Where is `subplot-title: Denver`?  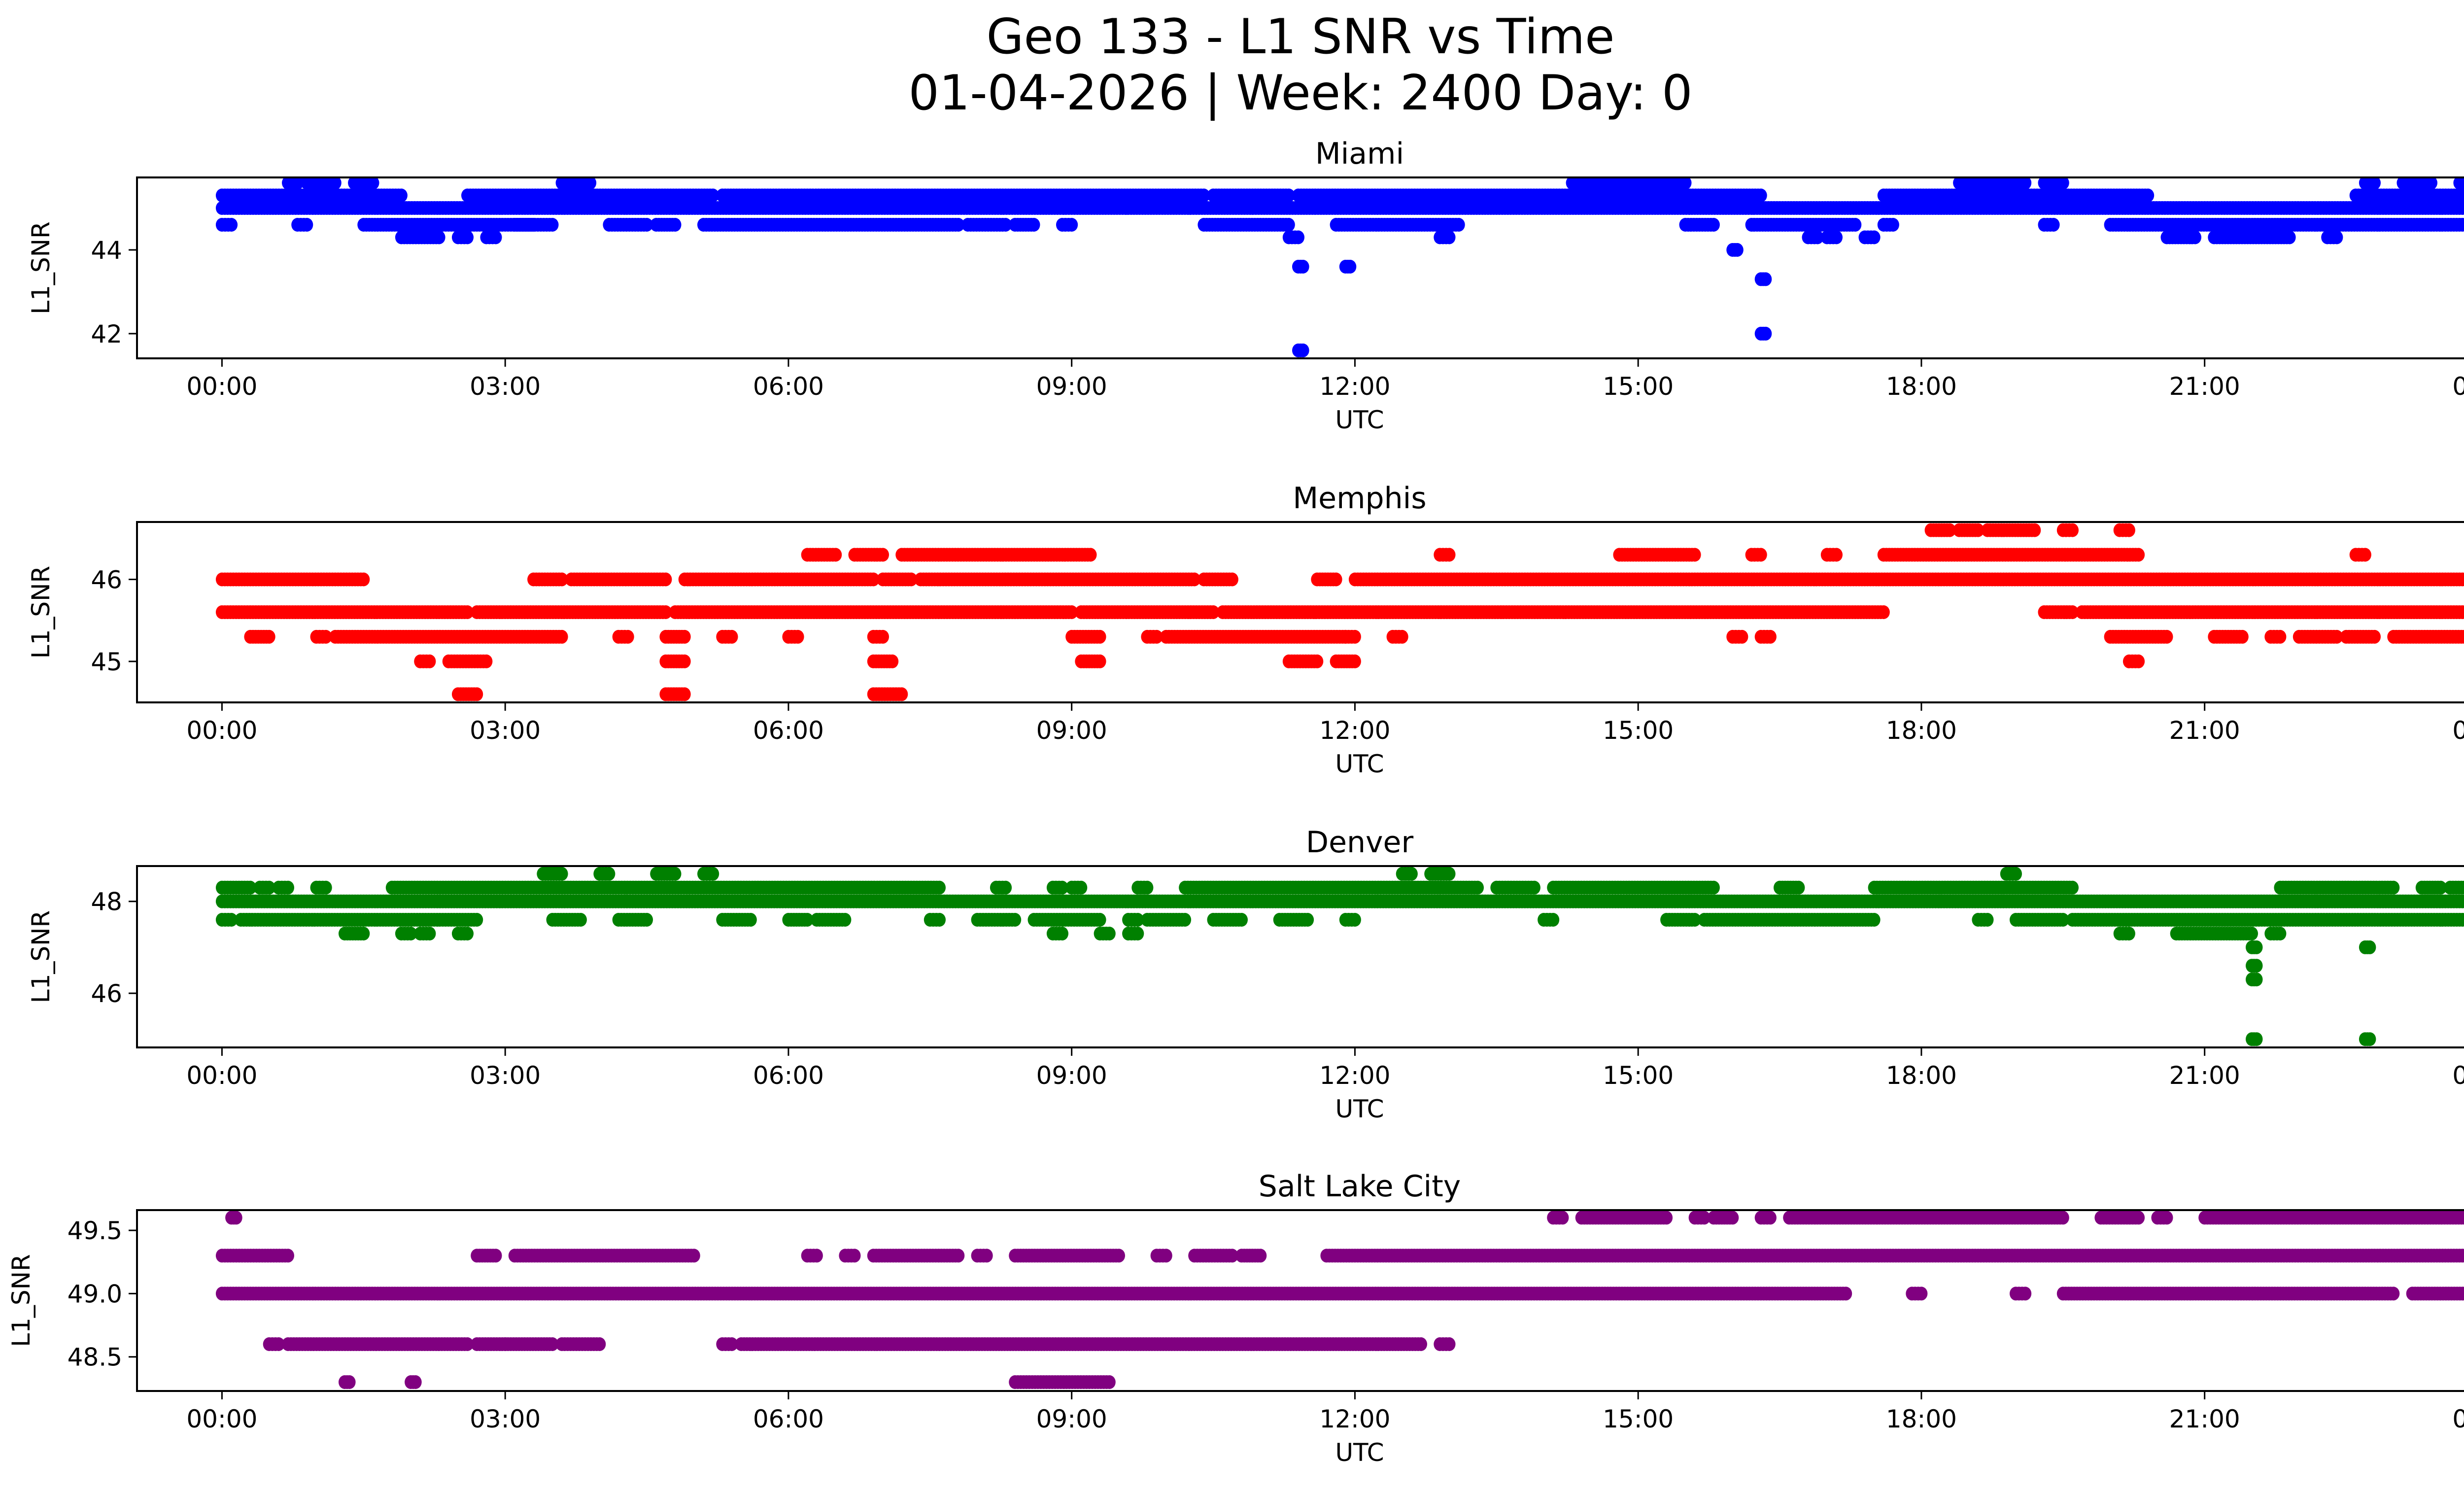
subplot-title: Denver is located at coordinates (1360, 842).